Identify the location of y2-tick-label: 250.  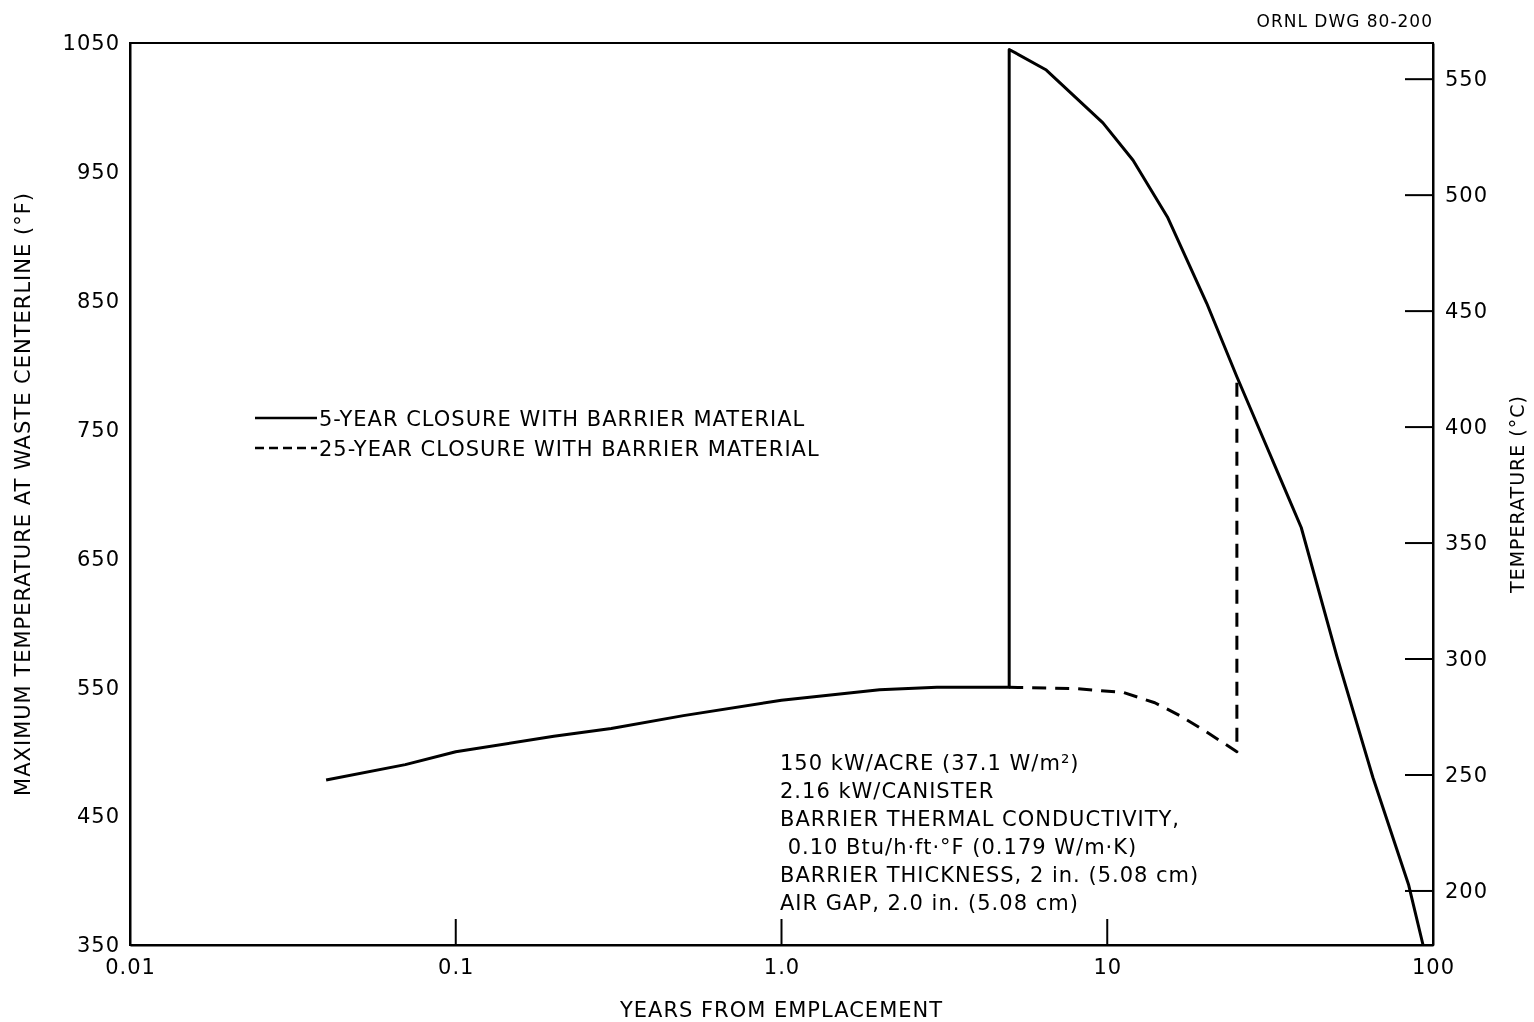
(1467, 775).